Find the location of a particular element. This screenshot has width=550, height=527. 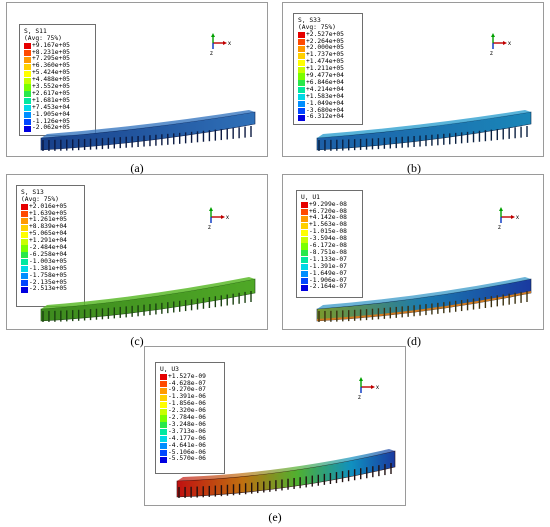

legend-value: -5.570e-06 is located at coordinates (187, 459).